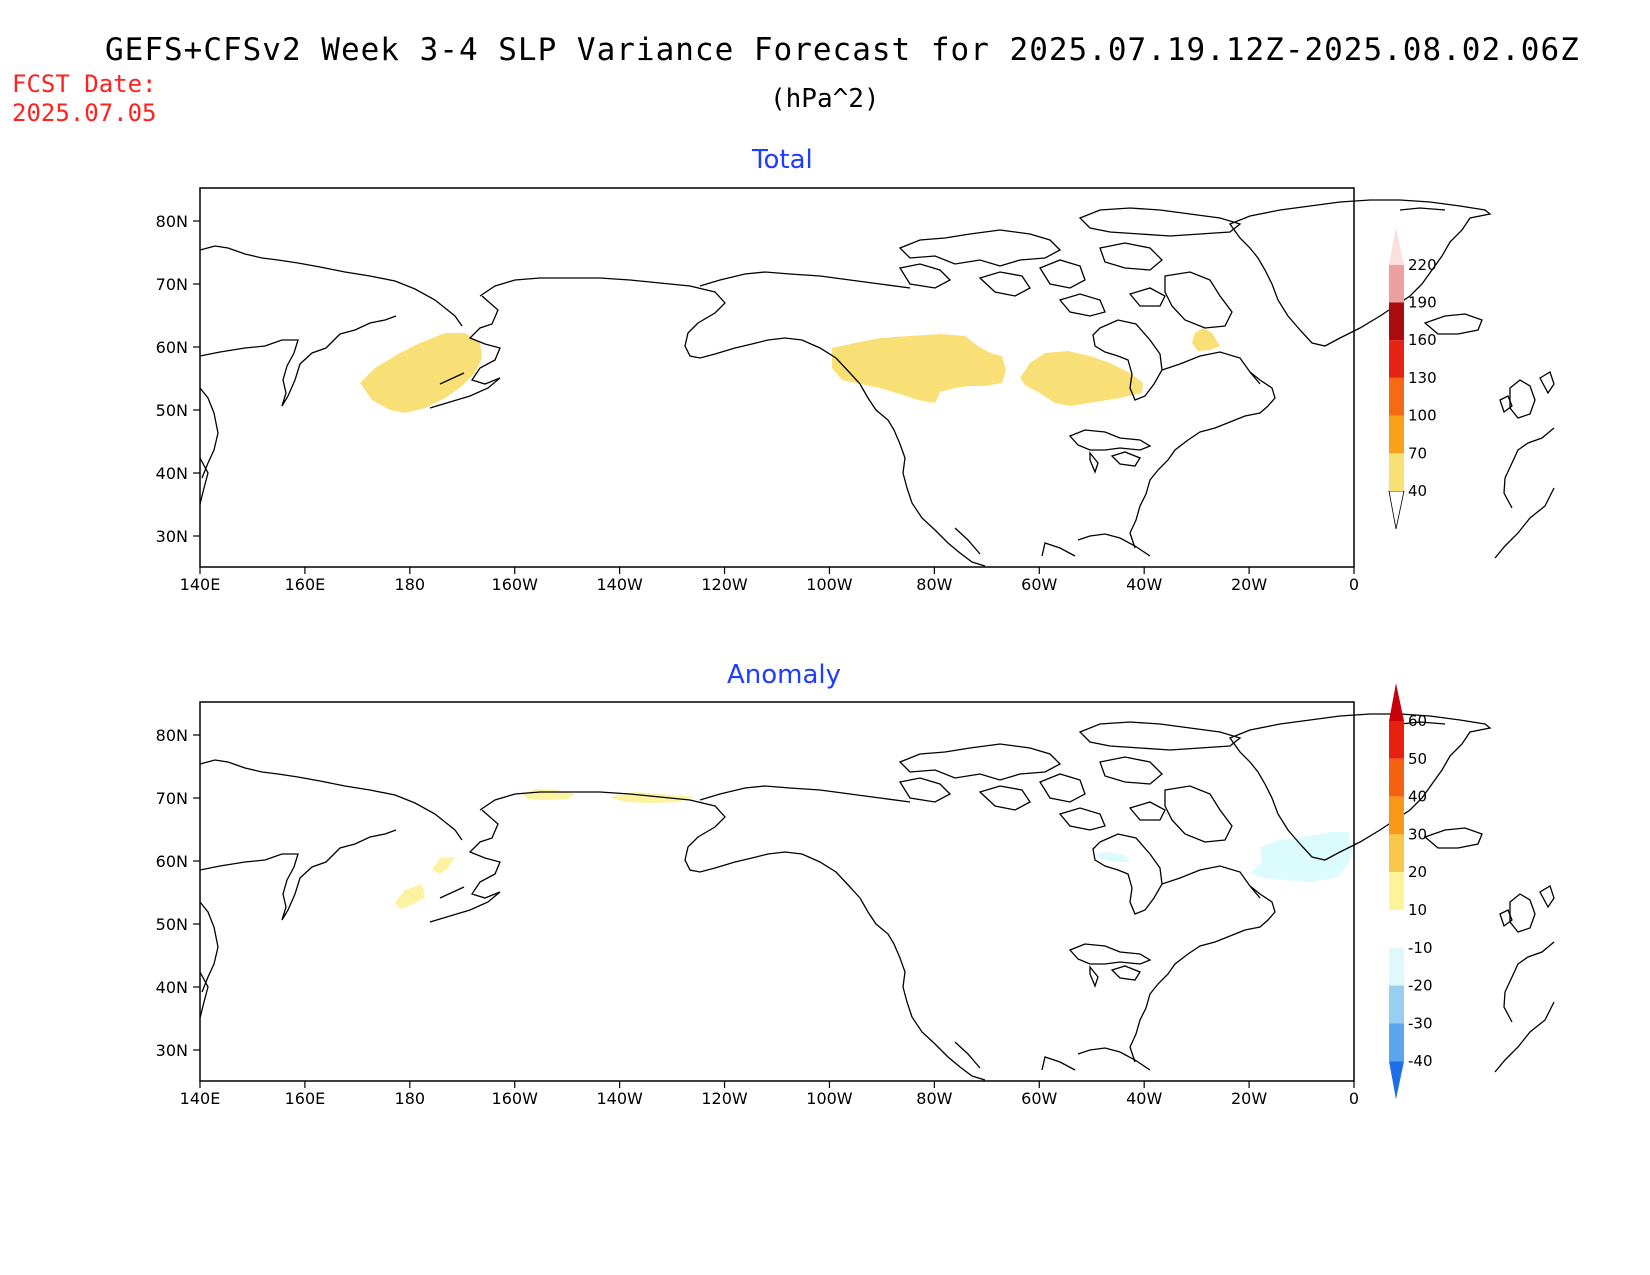  What do you see at coordinates (84, 84) in the screenshot?
I see `forecast-date-label: FCST Date:` at bounding box center [84, 84].